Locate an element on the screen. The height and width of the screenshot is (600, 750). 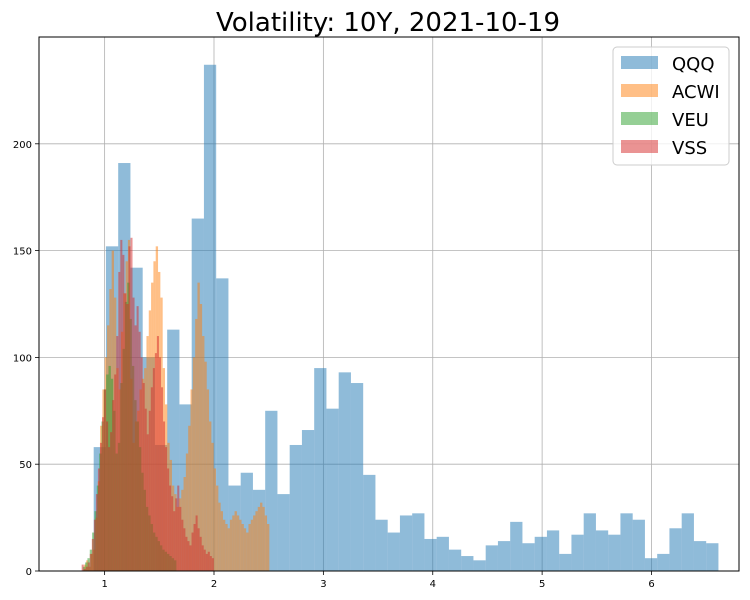
y-tick-label: 0 is located at coordinates (29, 572).